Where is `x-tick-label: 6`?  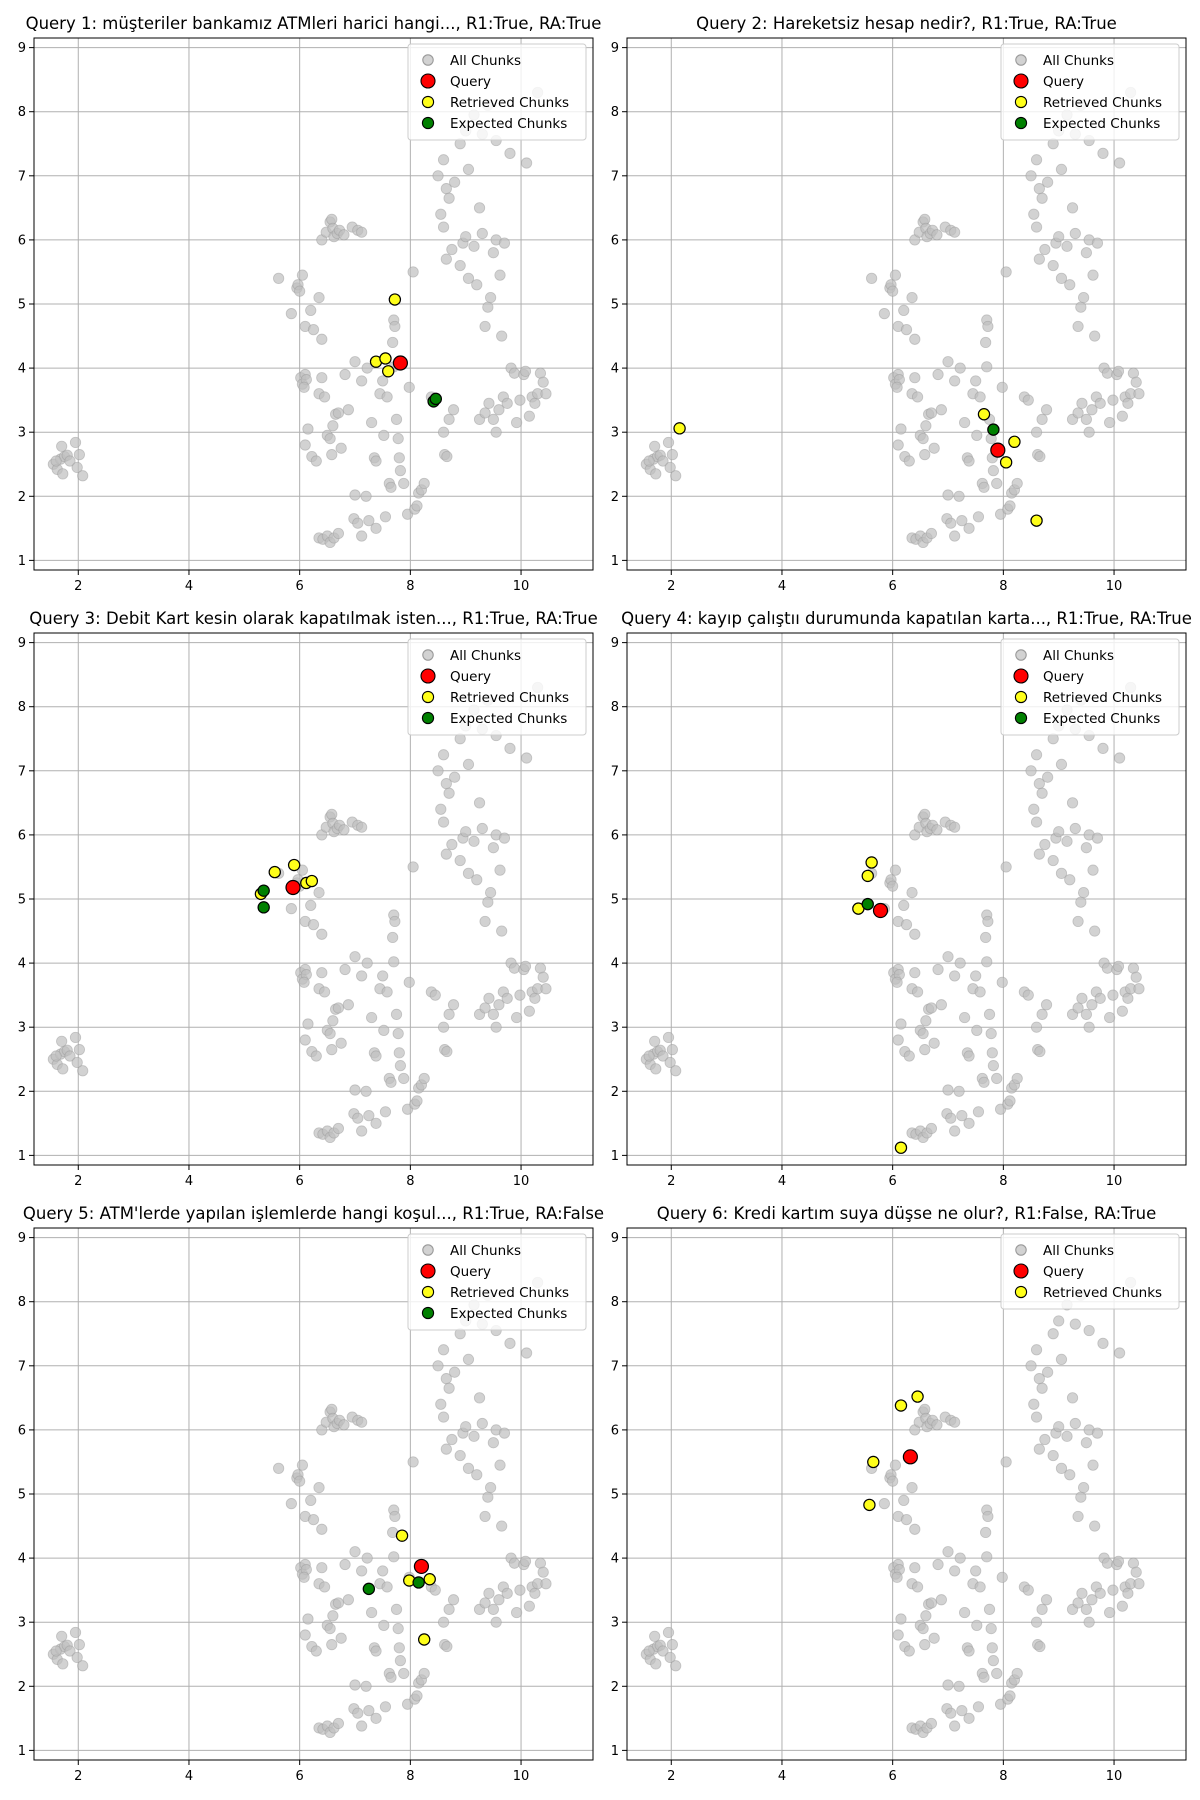
x-tick-label: 6 is located at coordinates (300, 1181).